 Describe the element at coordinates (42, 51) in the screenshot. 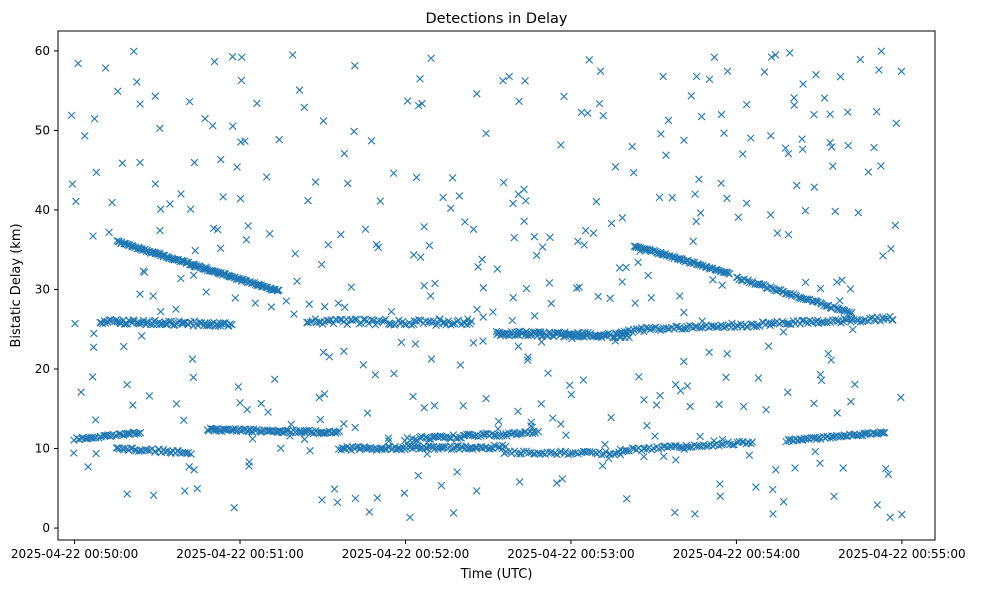

I see `y-tick-label: 60` at that location.